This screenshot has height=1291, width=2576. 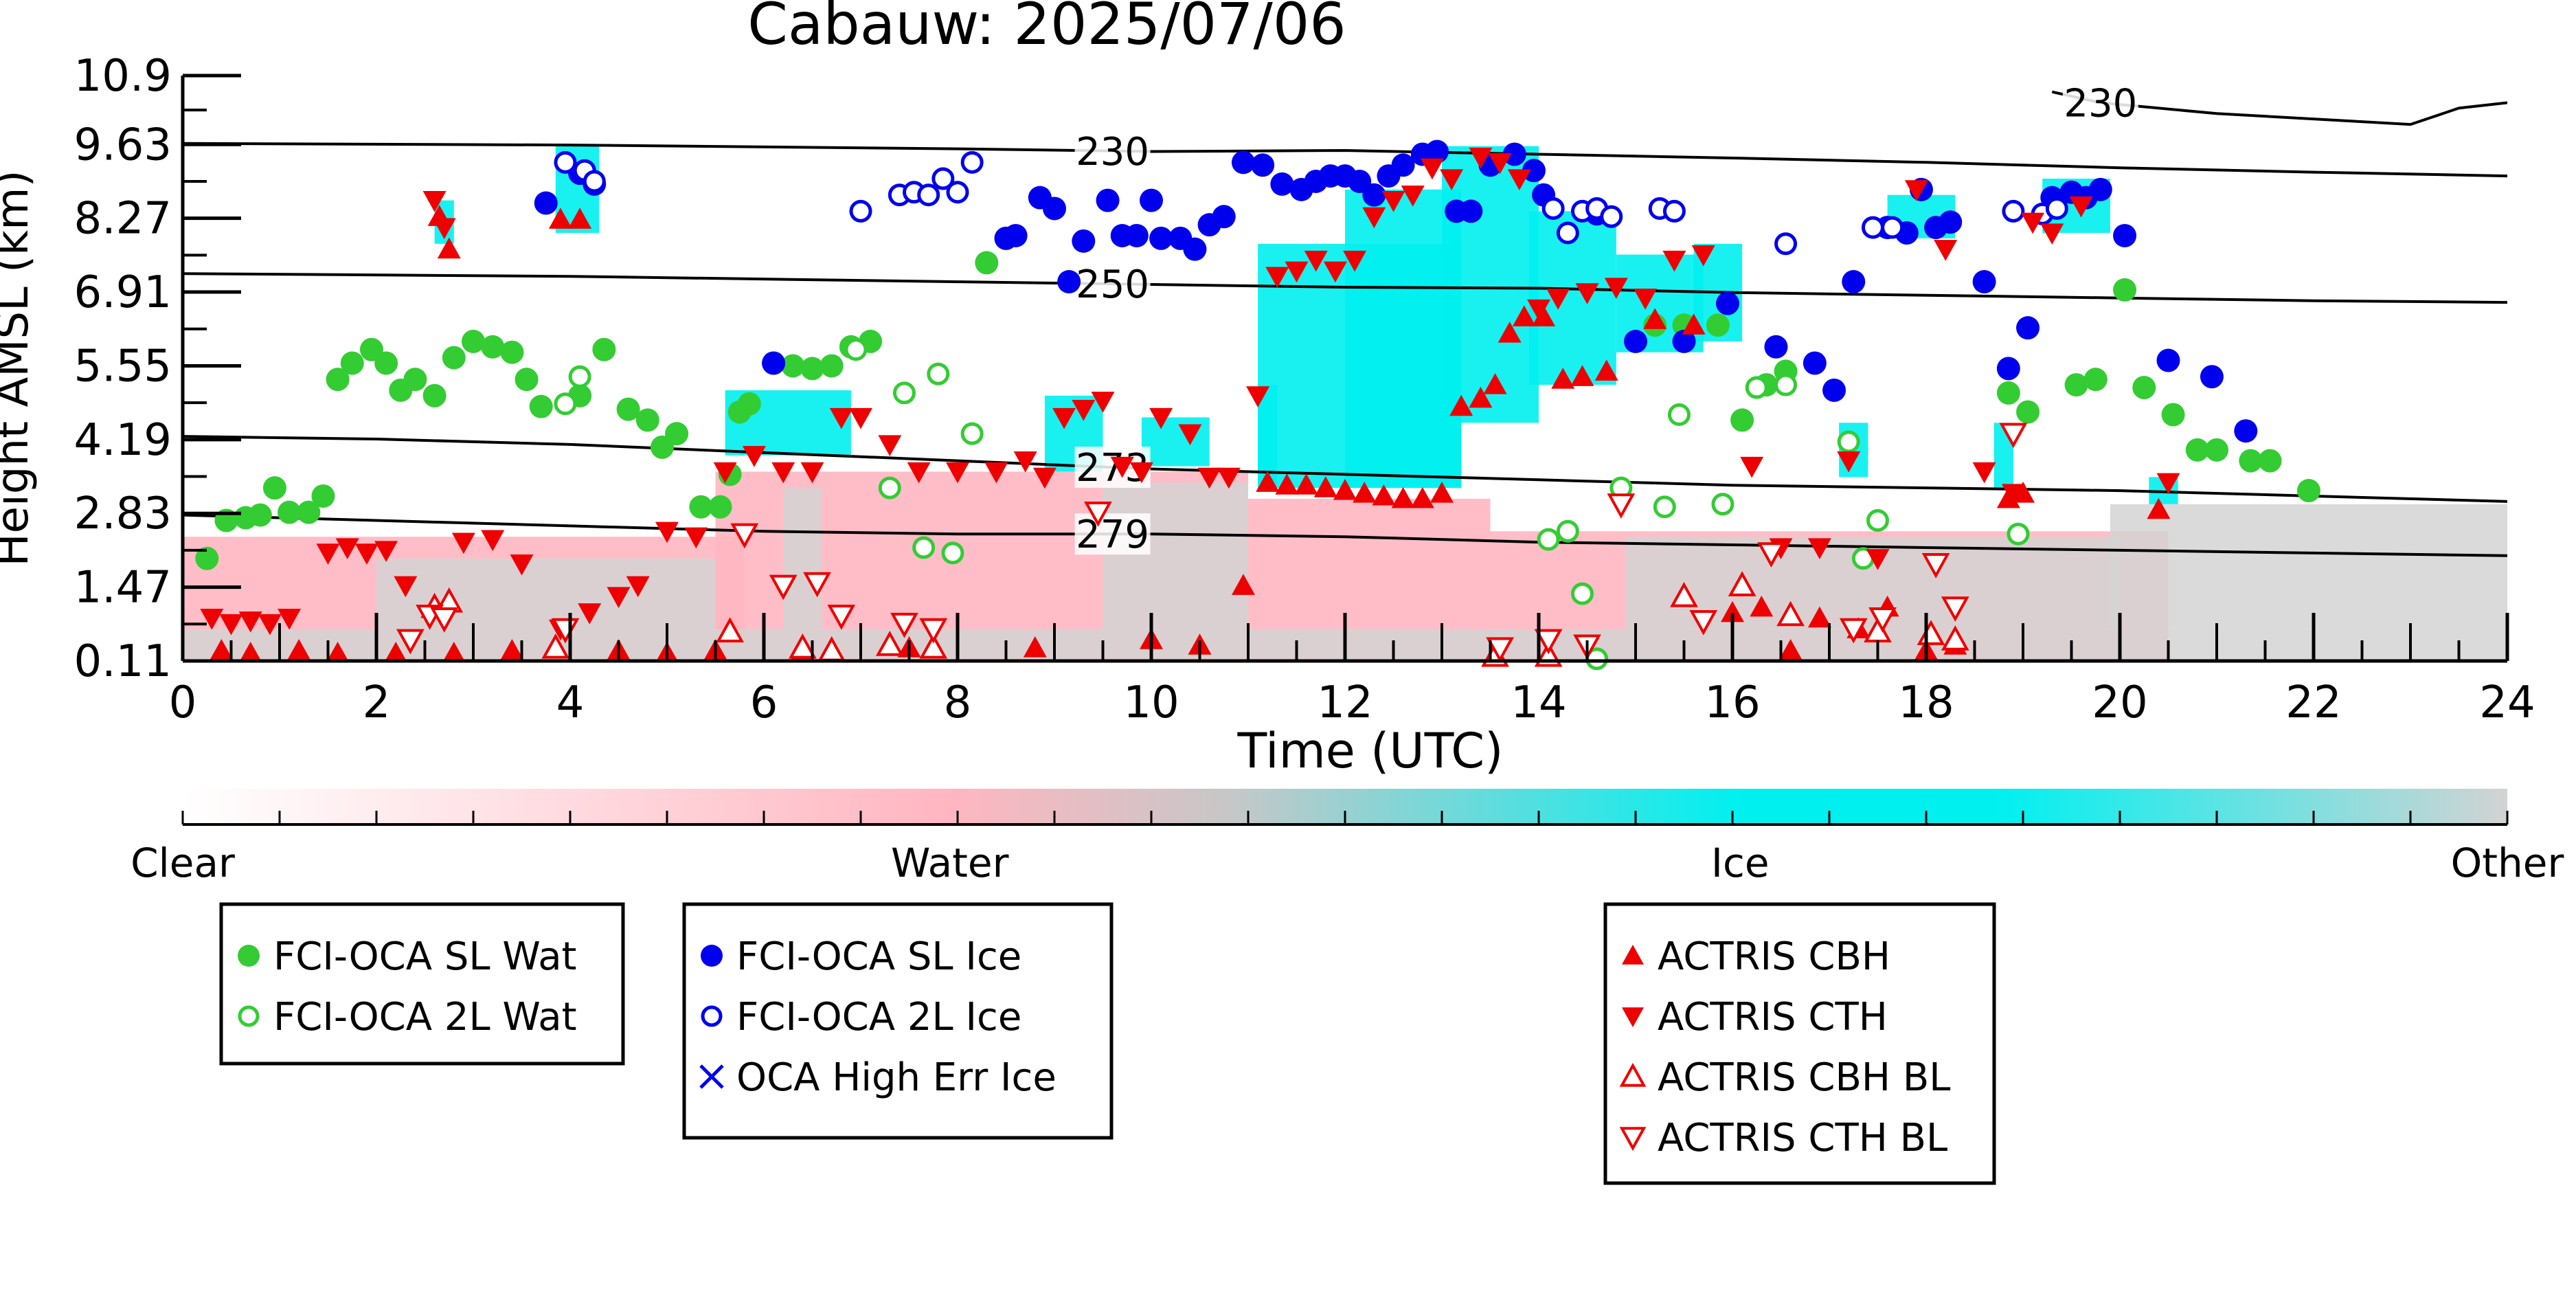 What do you see at coordinates (898, 1021) in the screenshot?
I see `legend-box` at bounding box center [898, 1021].